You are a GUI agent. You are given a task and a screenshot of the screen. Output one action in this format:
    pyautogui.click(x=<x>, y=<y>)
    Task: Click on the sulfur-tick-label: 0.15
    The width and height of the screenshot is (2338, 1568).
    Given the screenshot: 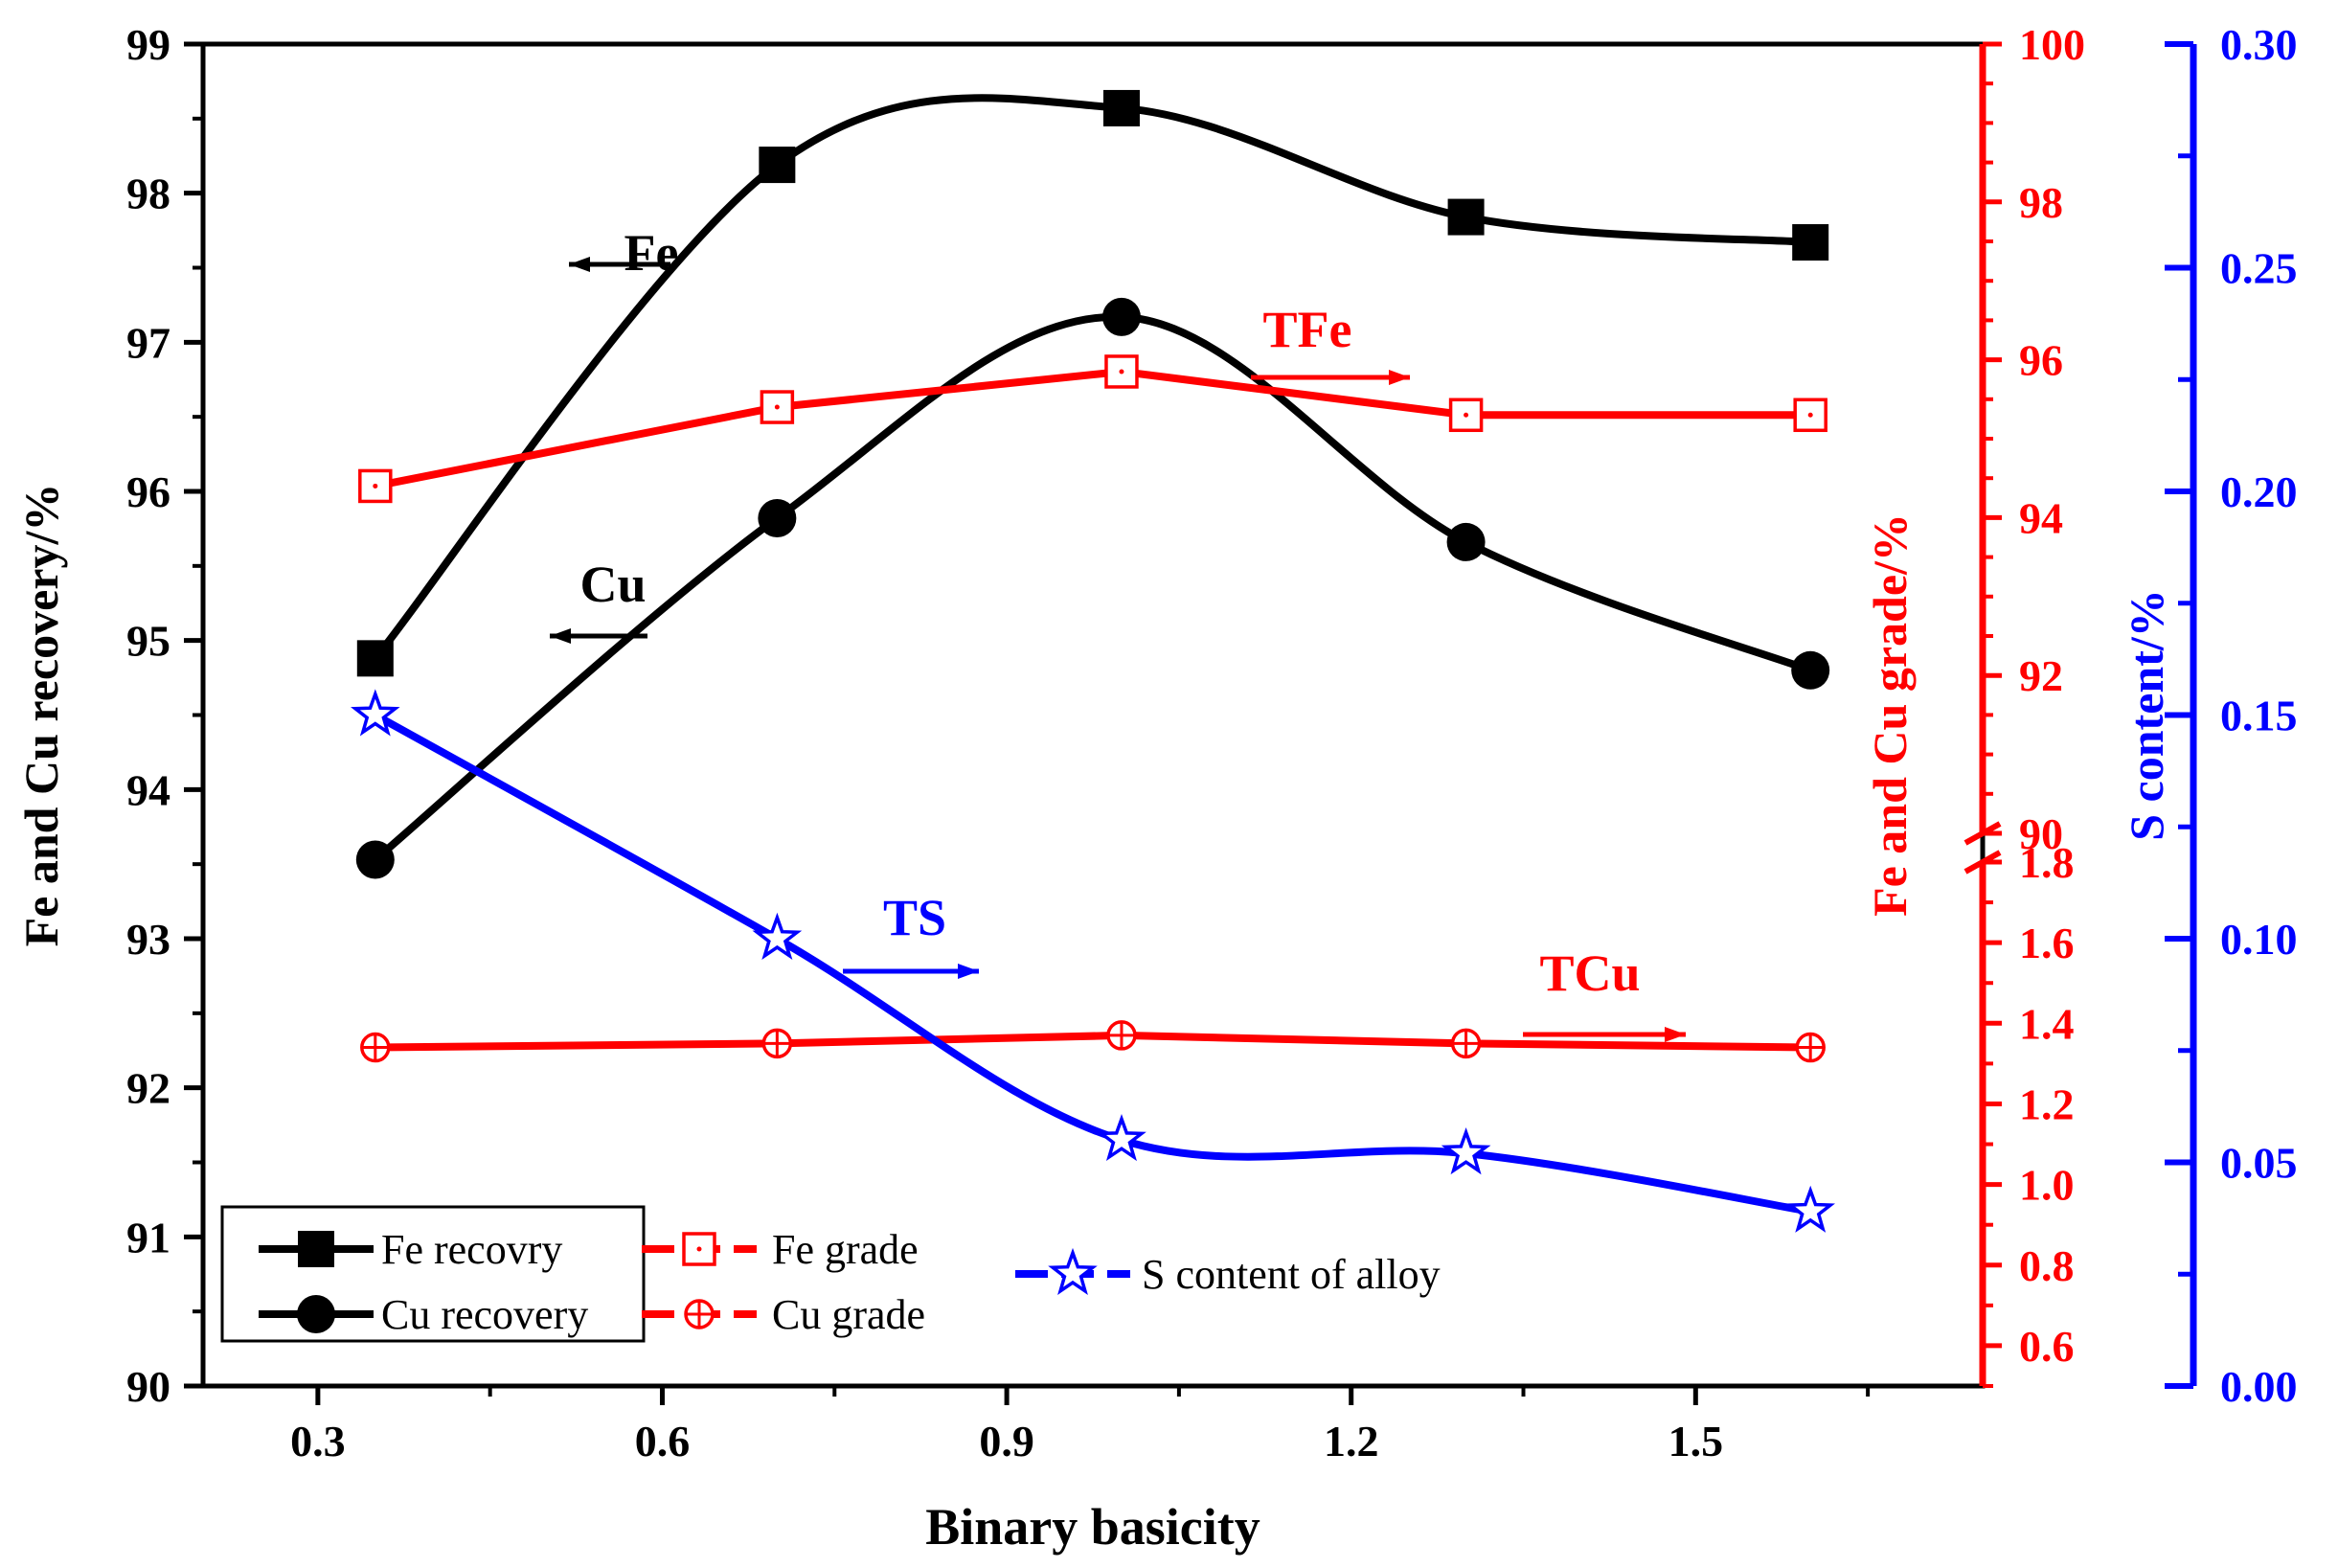 What is the action you would take?
    pyautogui.click(x=2259, y=716)
    